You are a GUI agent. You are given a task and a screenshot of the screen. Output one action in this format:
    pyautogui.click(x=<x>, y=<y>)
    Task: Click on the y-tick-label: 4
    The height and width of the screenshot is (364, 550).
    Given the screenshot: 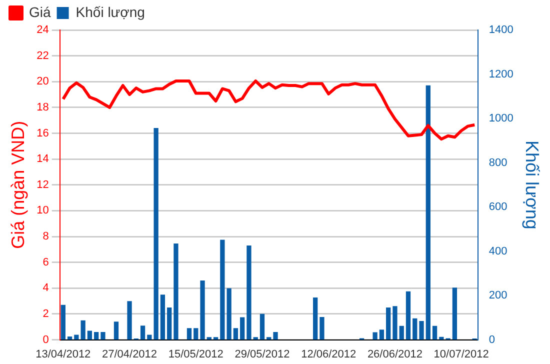 What is the action you would take?
    pyautogui.click(x=45, y=288)
    